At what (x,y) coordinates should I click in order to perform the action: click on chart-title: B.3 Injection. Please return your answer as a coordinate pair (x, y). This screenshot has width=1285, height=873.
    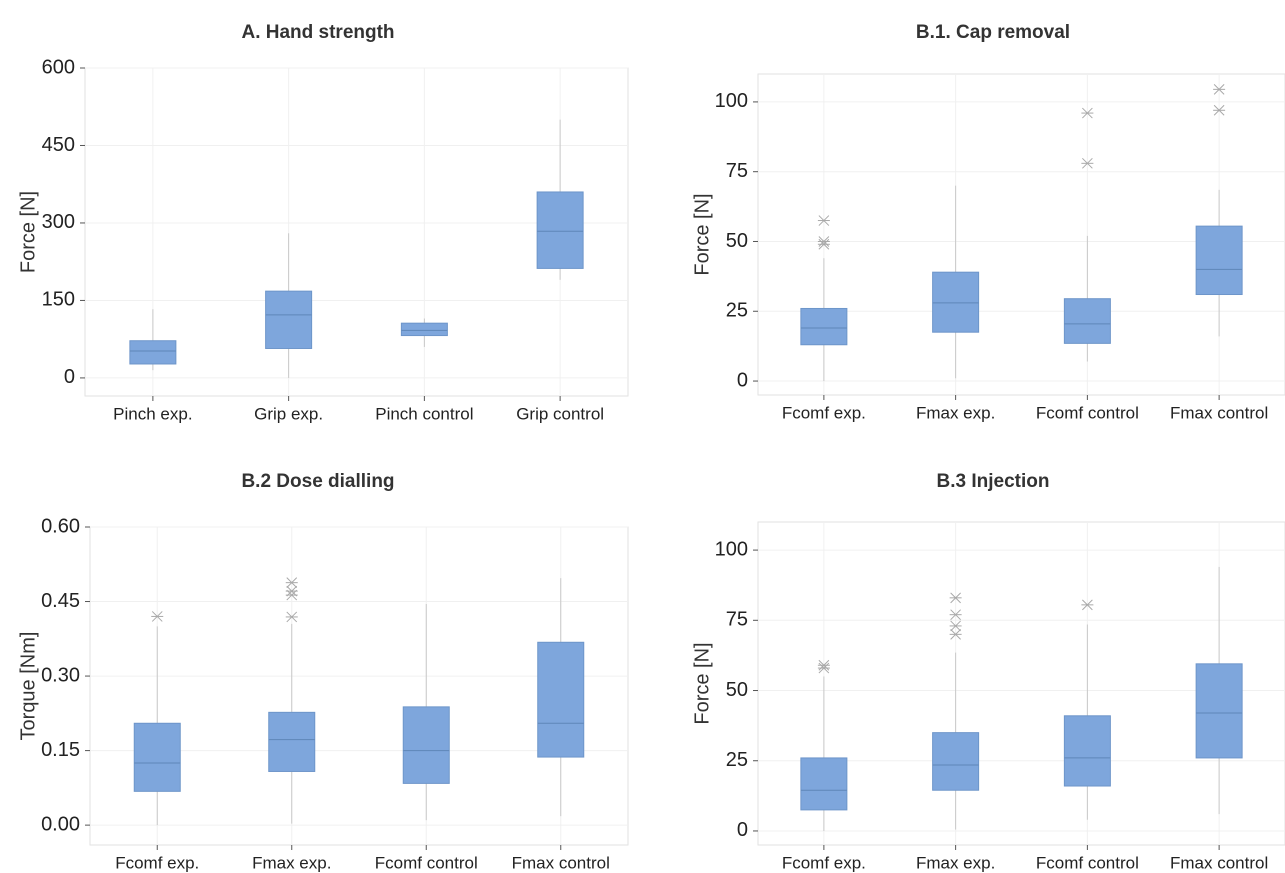
    Looking at the image, I should click on (993, 481).